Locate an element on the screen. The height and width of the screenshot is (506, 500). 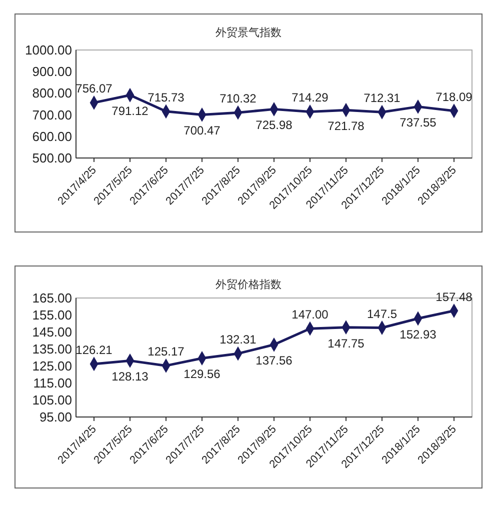
y-tick-label: 800.00 is located at coordinates (52, 93).